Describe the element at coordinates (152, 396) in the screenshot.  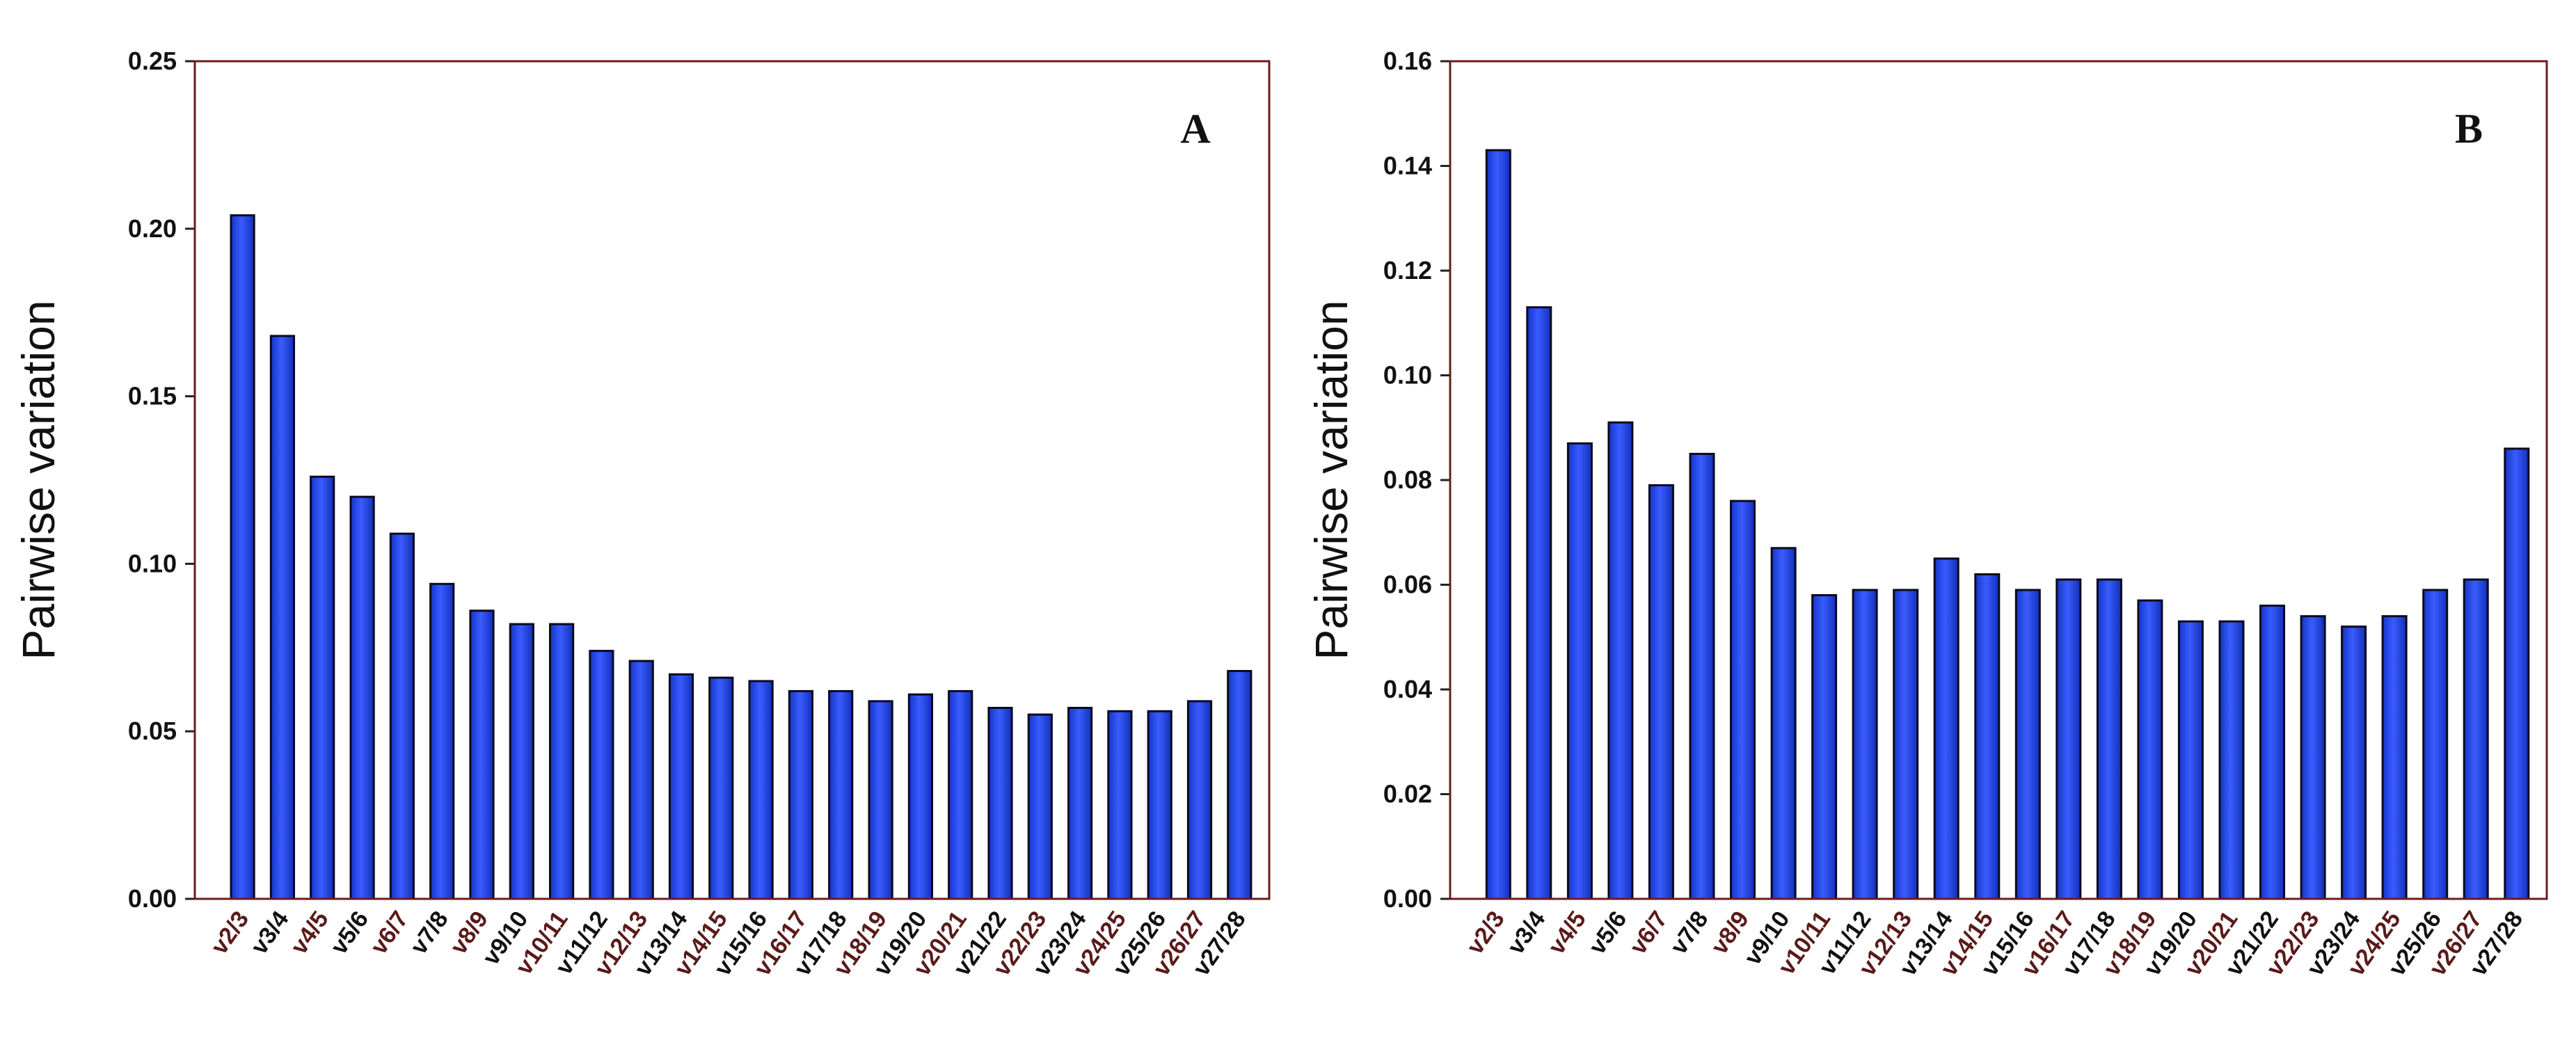
I see `y-tick-label: 0.15` at that location.